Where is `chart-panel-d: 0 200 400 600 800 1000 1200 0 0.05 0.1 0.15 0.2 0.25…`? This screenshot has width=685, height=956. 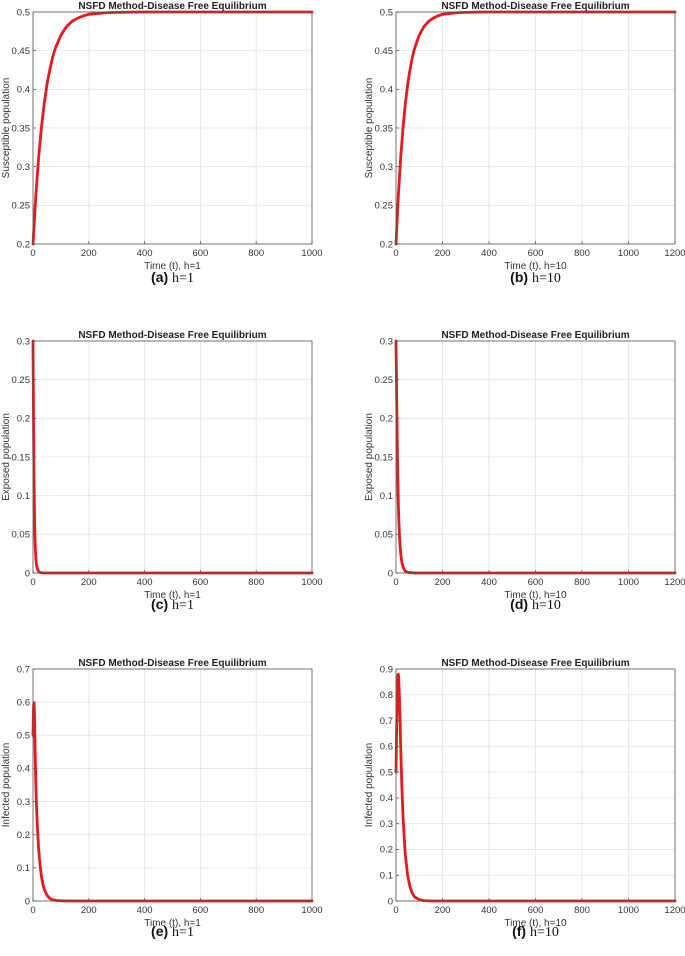
chart-panel-d: 0 200 400 600 800 1000 1200 0 0.05 0.1 0.15 0.2 0.25… is located at coordinates (524, 465).